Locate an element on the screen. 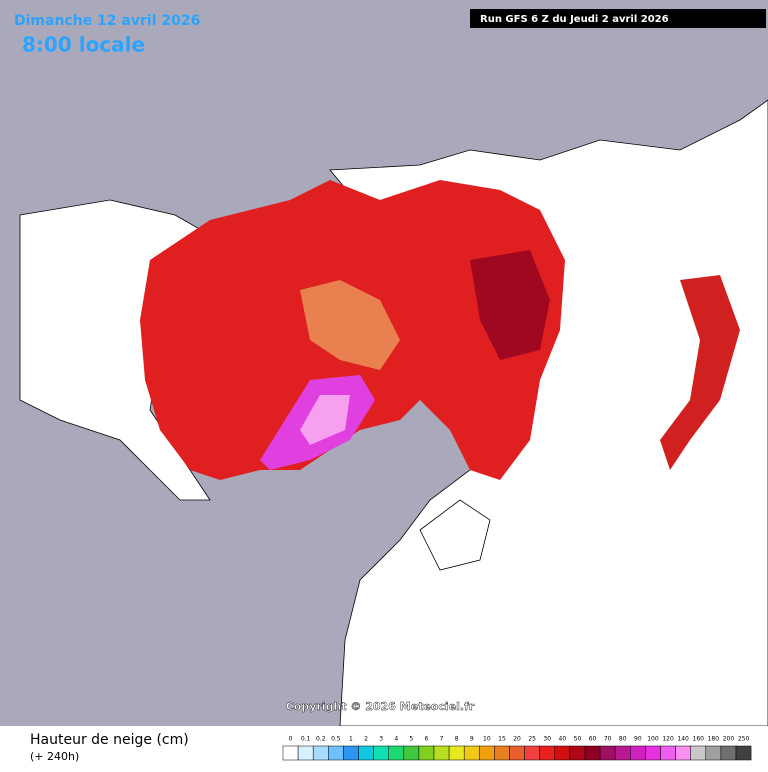 The width and height of the screenshot is (768, 772). land is located at coordinates (455, 535).